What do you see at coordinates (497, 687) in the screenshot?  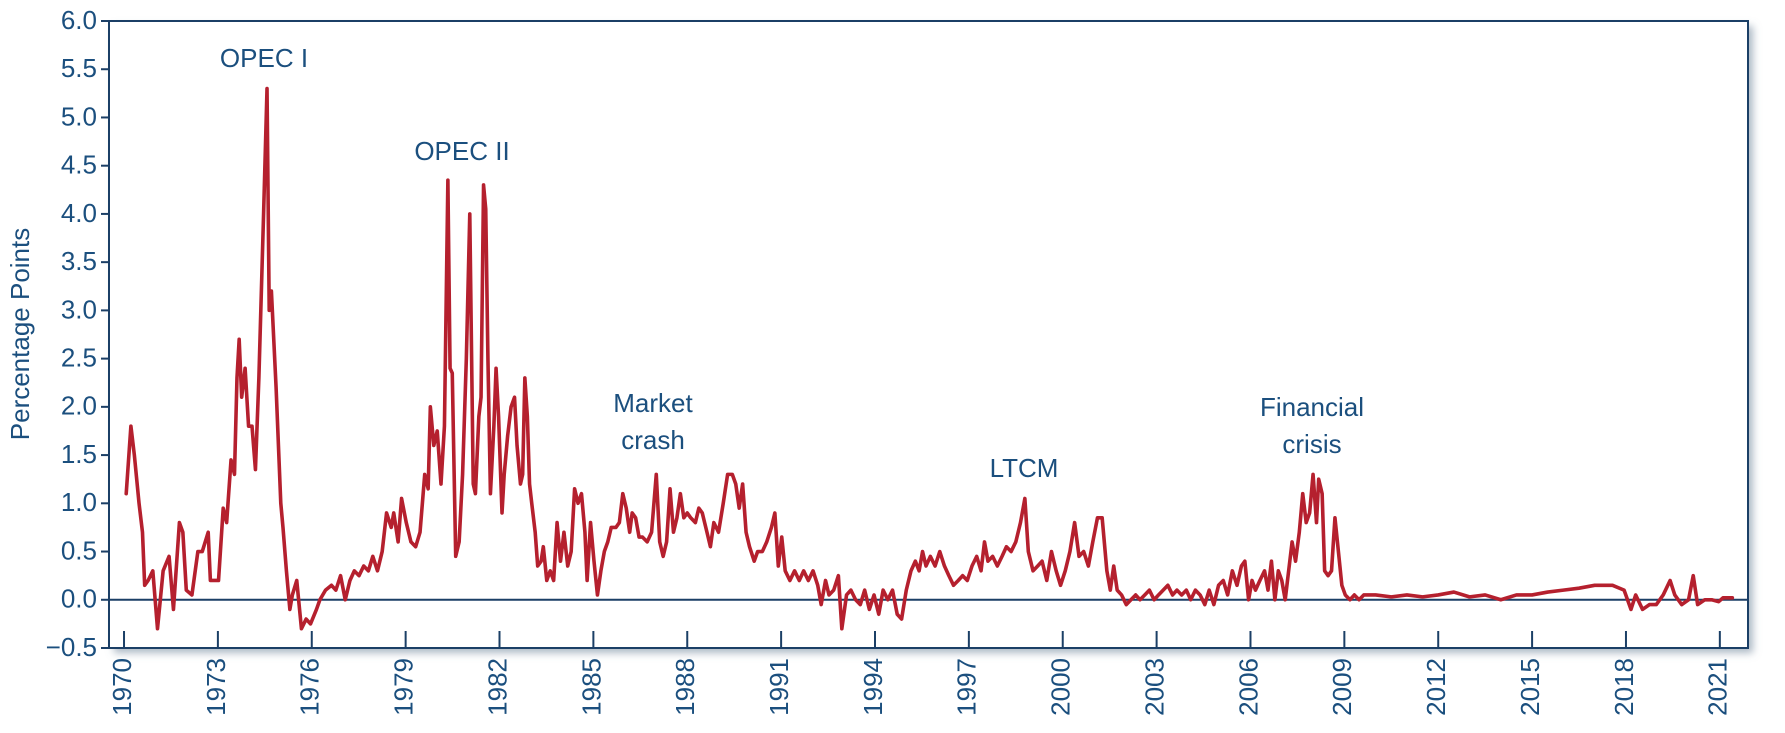 I see `x-tick-label: 1982` at bounding box center [497, 687].